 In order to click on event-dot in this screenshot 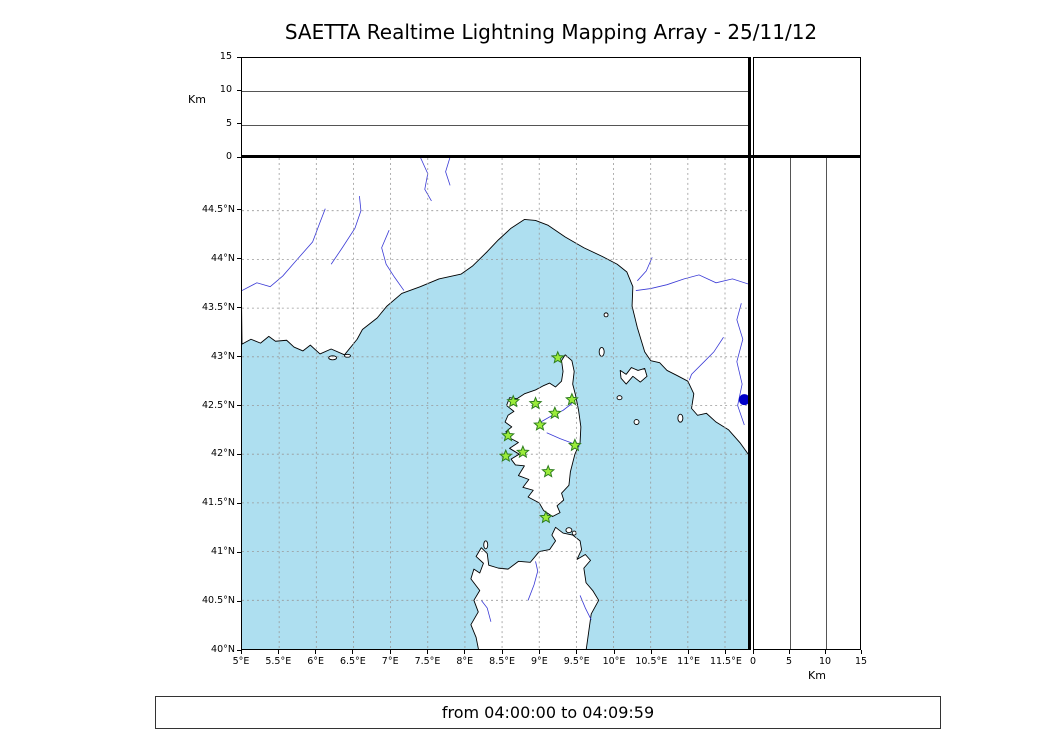, I will do `click(743, 400)`.